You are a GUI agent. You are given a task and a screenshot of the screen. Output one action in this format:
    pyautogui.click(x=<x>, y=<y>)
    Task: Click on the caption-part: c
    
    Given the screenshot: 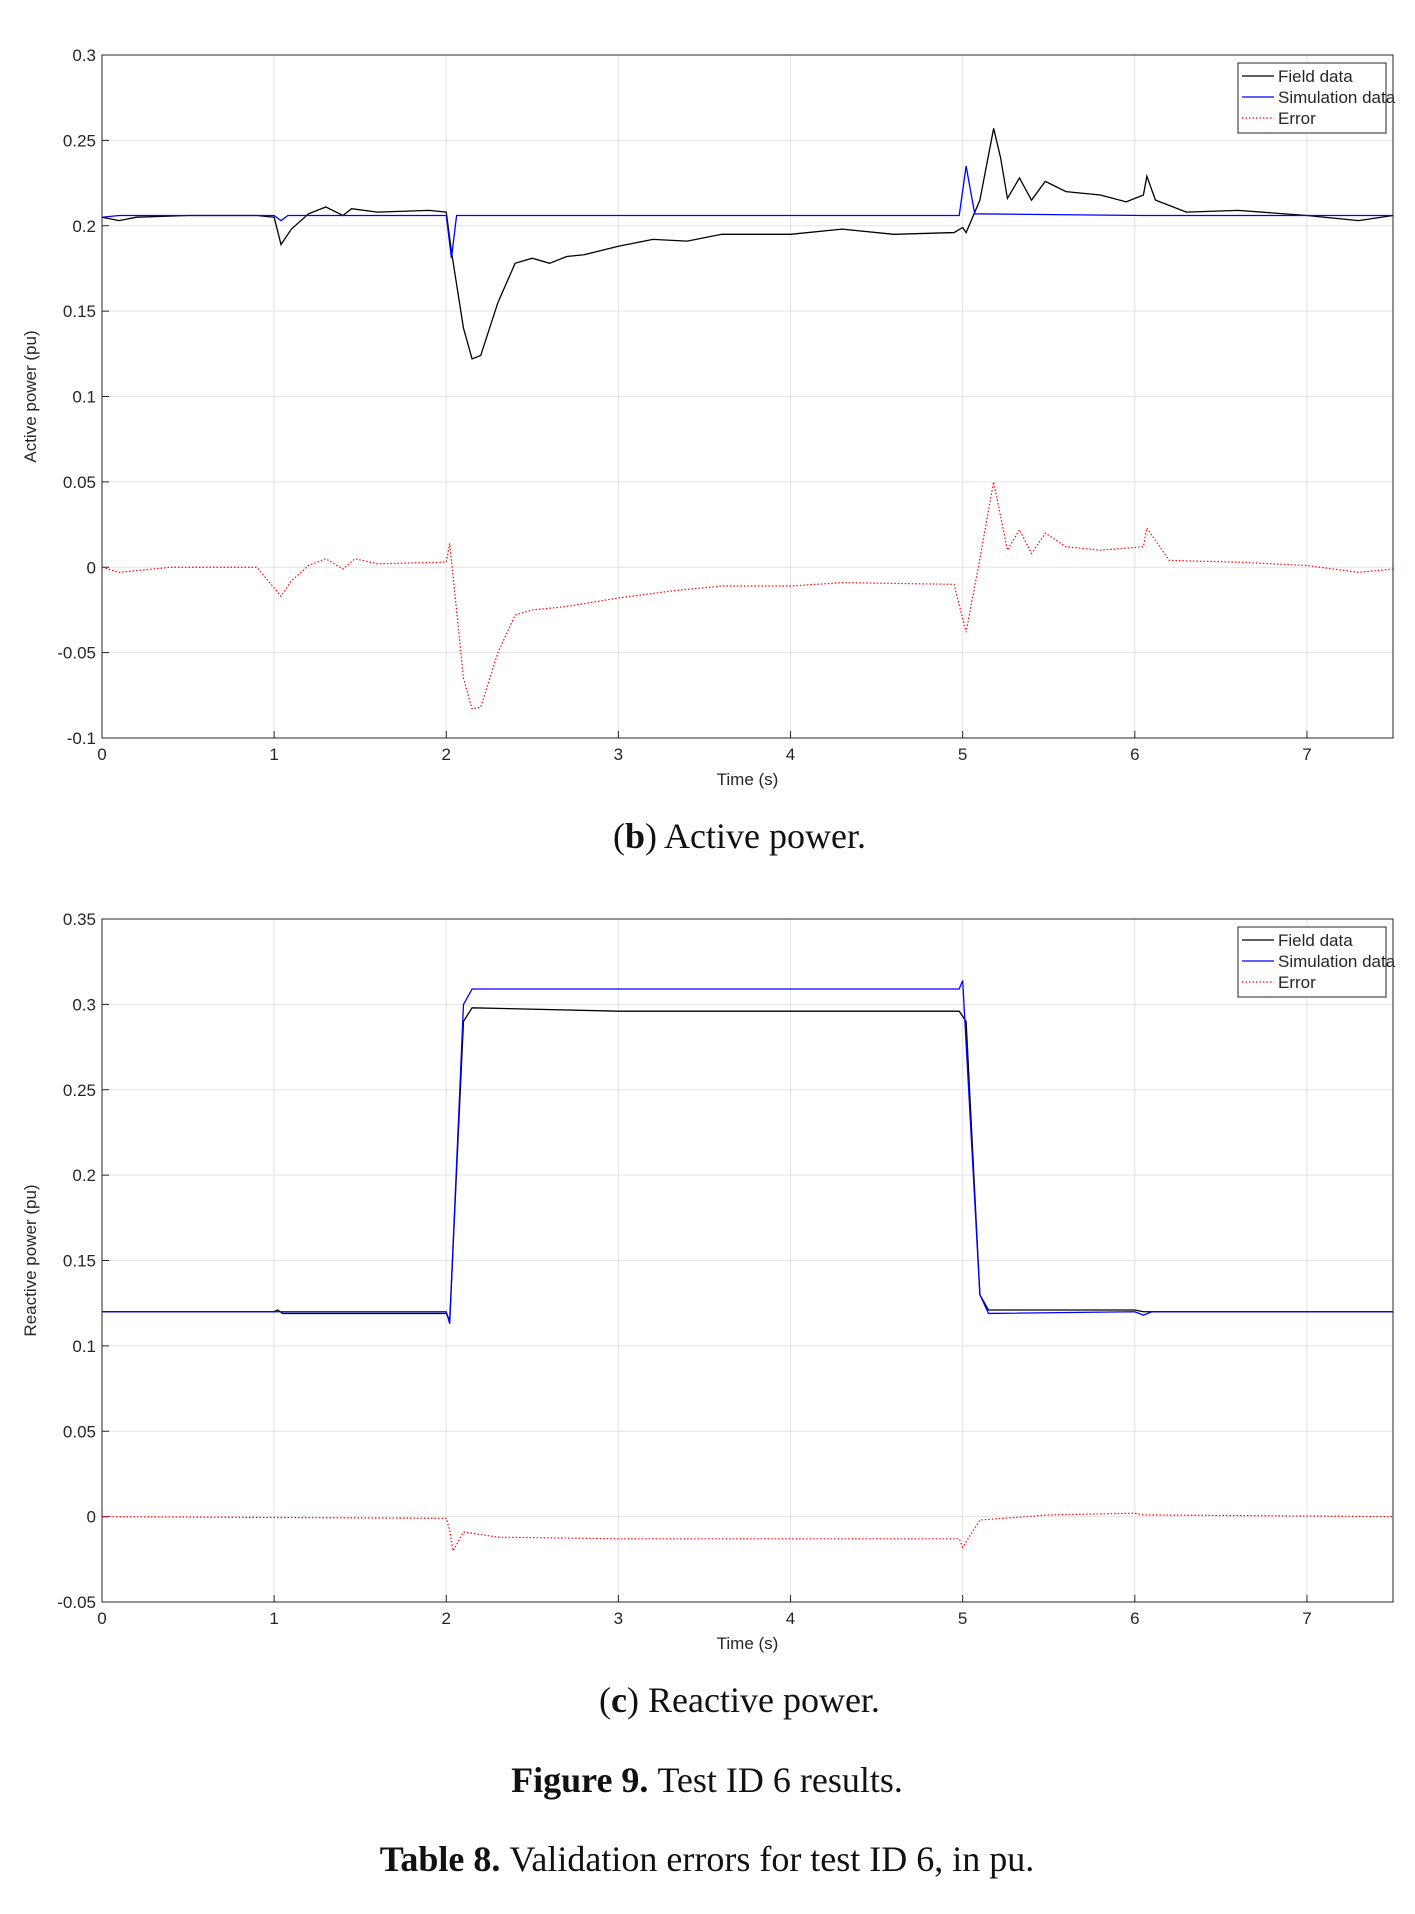 What is the action you would take?
    pyautogui.click(x=619, y=1700)
    